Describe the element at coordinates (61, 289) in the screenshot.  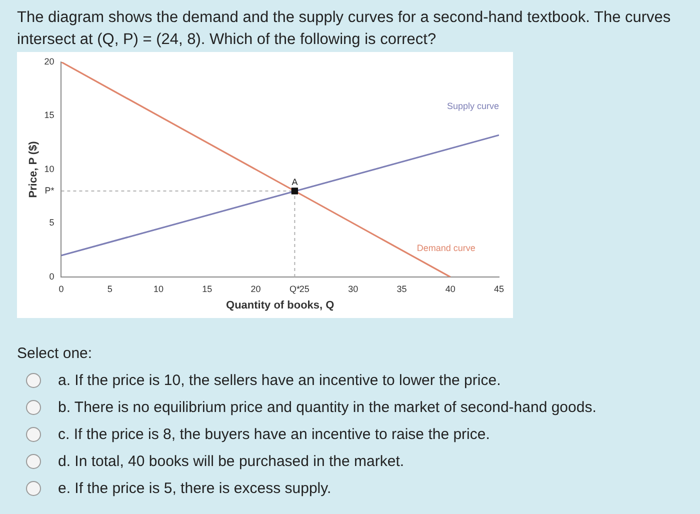
I see `x-tick-label: 0` at that location.